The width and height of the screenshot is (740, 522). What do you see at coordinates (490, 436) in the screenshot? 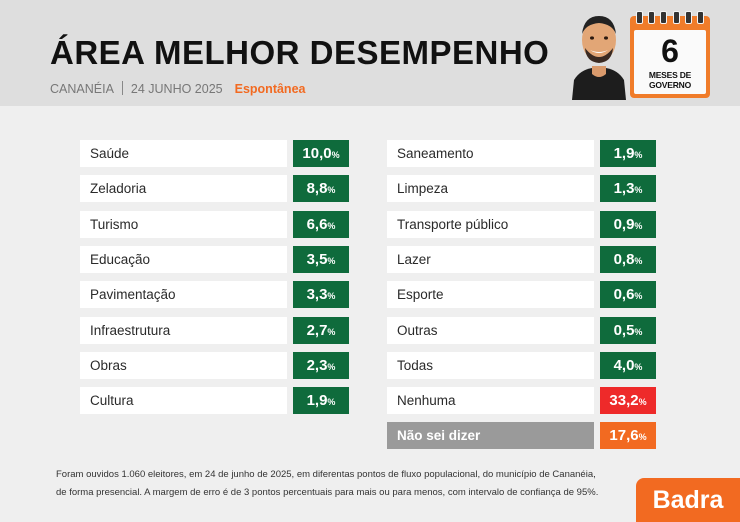
I see `row-label: Não sei dizer` at bounding box center [490, 436].